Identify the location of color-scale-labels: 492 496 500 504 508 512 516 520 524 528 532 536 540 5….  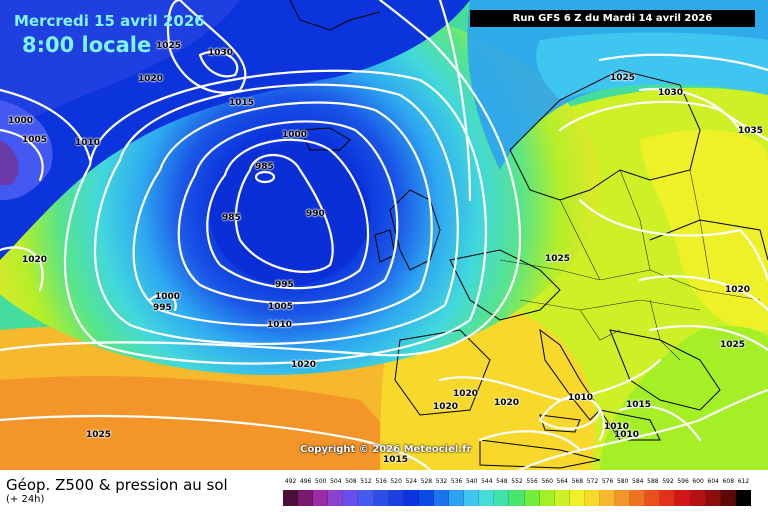
(517, 483).